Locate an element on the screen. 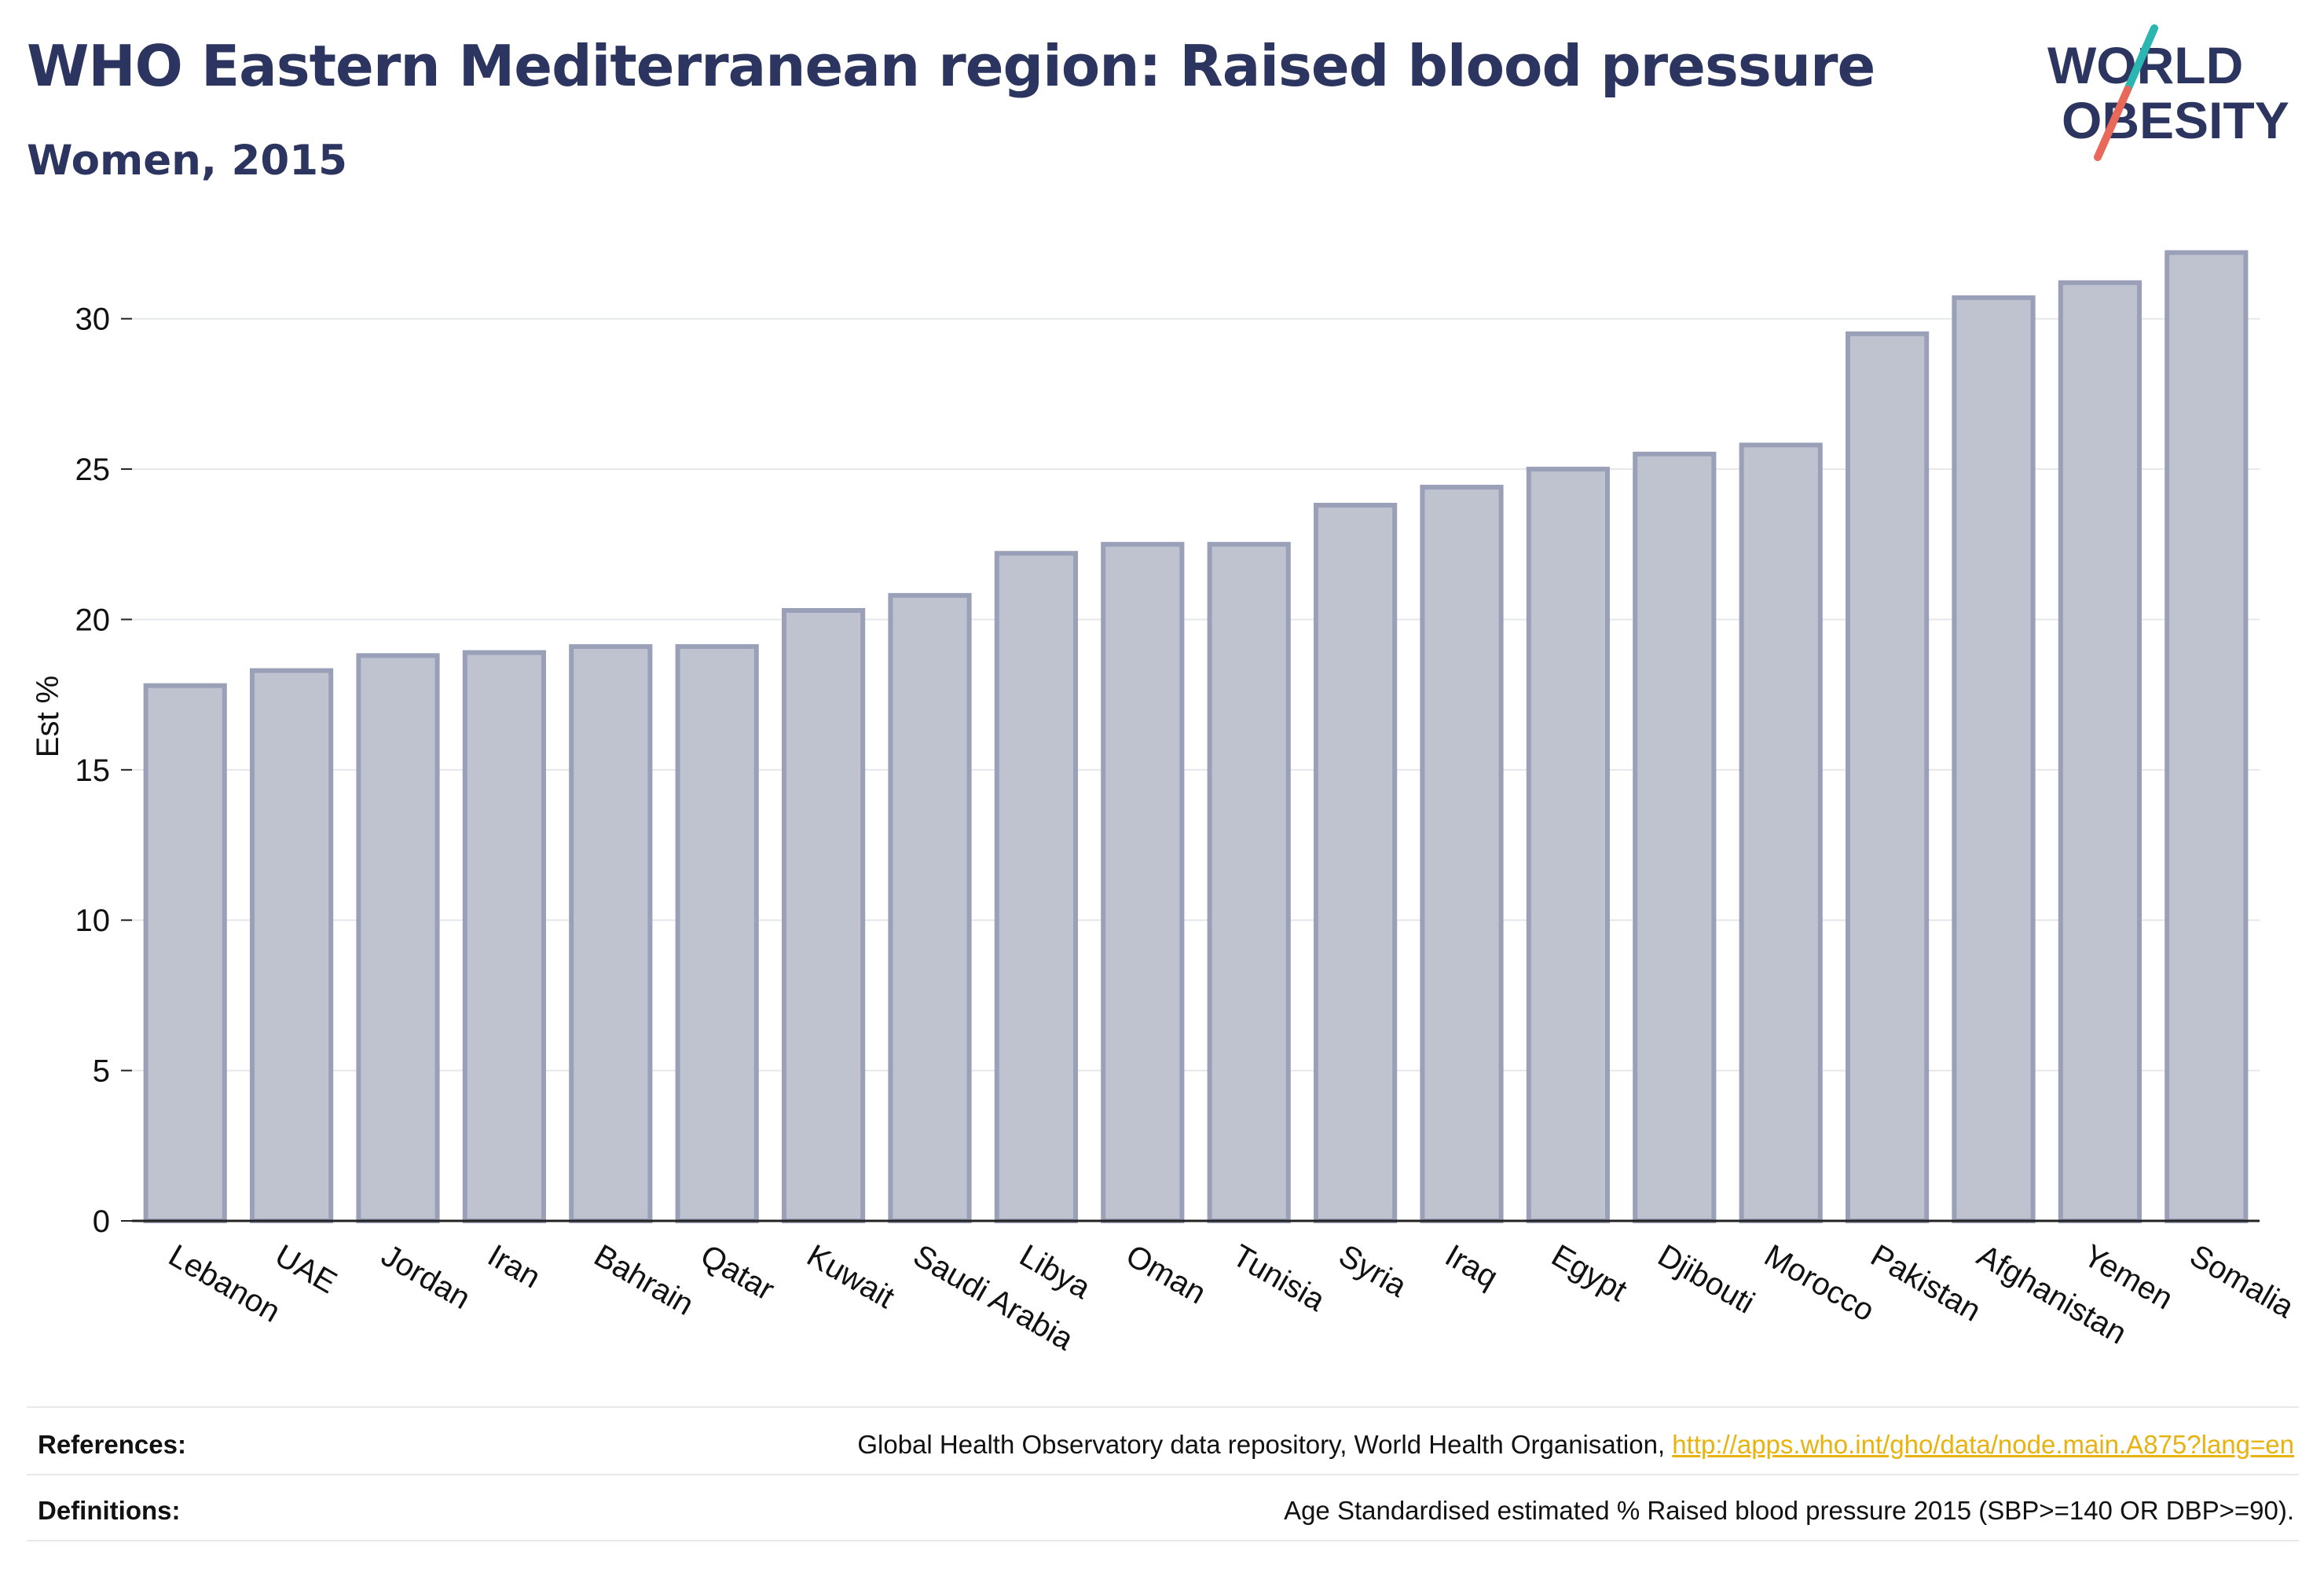  x-tick-label-pakistan: Pakistan is located at coordinates (1926, 1283).